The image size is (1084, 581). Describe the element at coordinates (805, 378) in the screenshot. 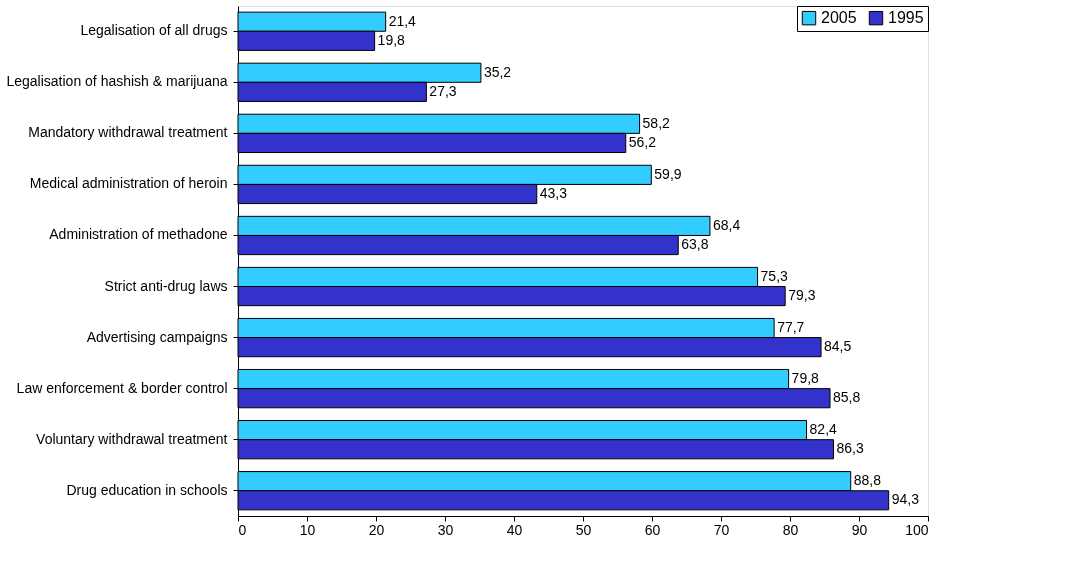

I see `data-label: 79,8` at that location.